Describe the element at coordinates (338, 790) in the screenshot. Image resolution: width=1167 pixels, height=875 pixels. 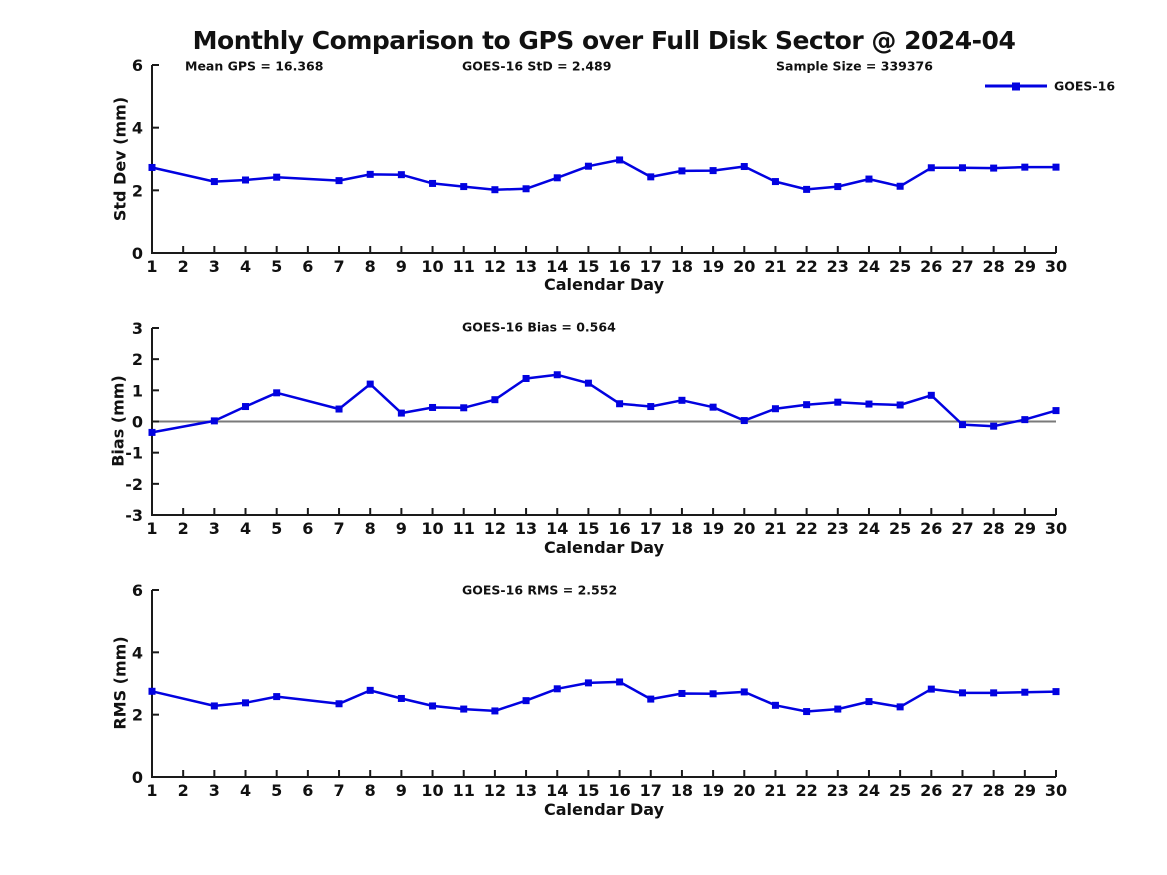
I see `x-tick-label: 7` at that location.